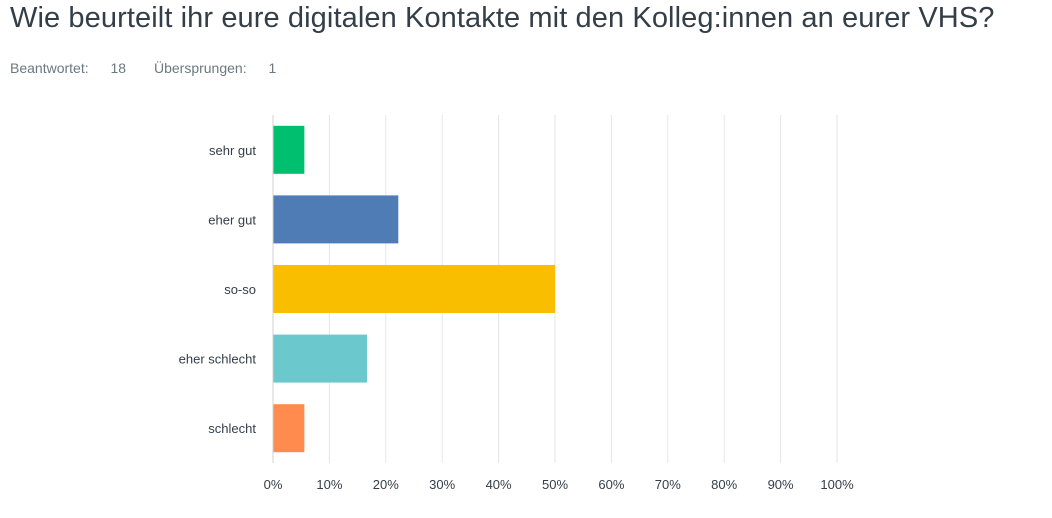  What do you see at coordinates (724, 484) in the screenshot?
I see `x-tick-label: 80%` at bounding box center [724, 484].